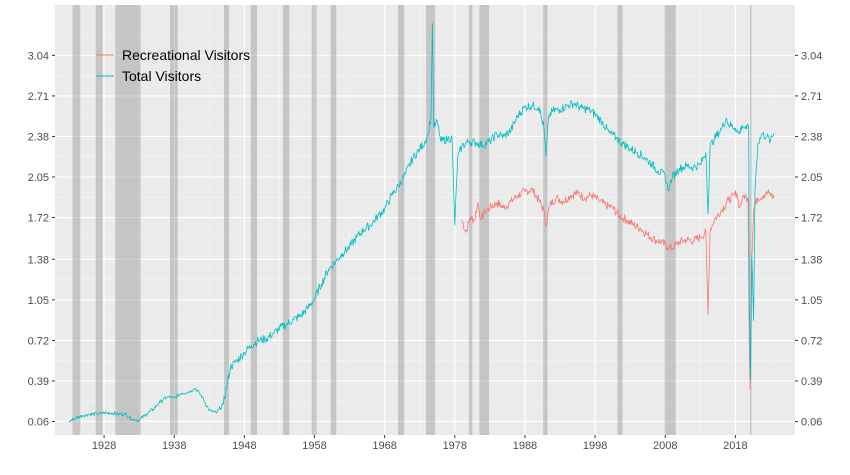  What do you see at coordinates (811, 382) in the screenshot?
I see `y-tick-label-right: 0.39` at bounding box center [811, 382].